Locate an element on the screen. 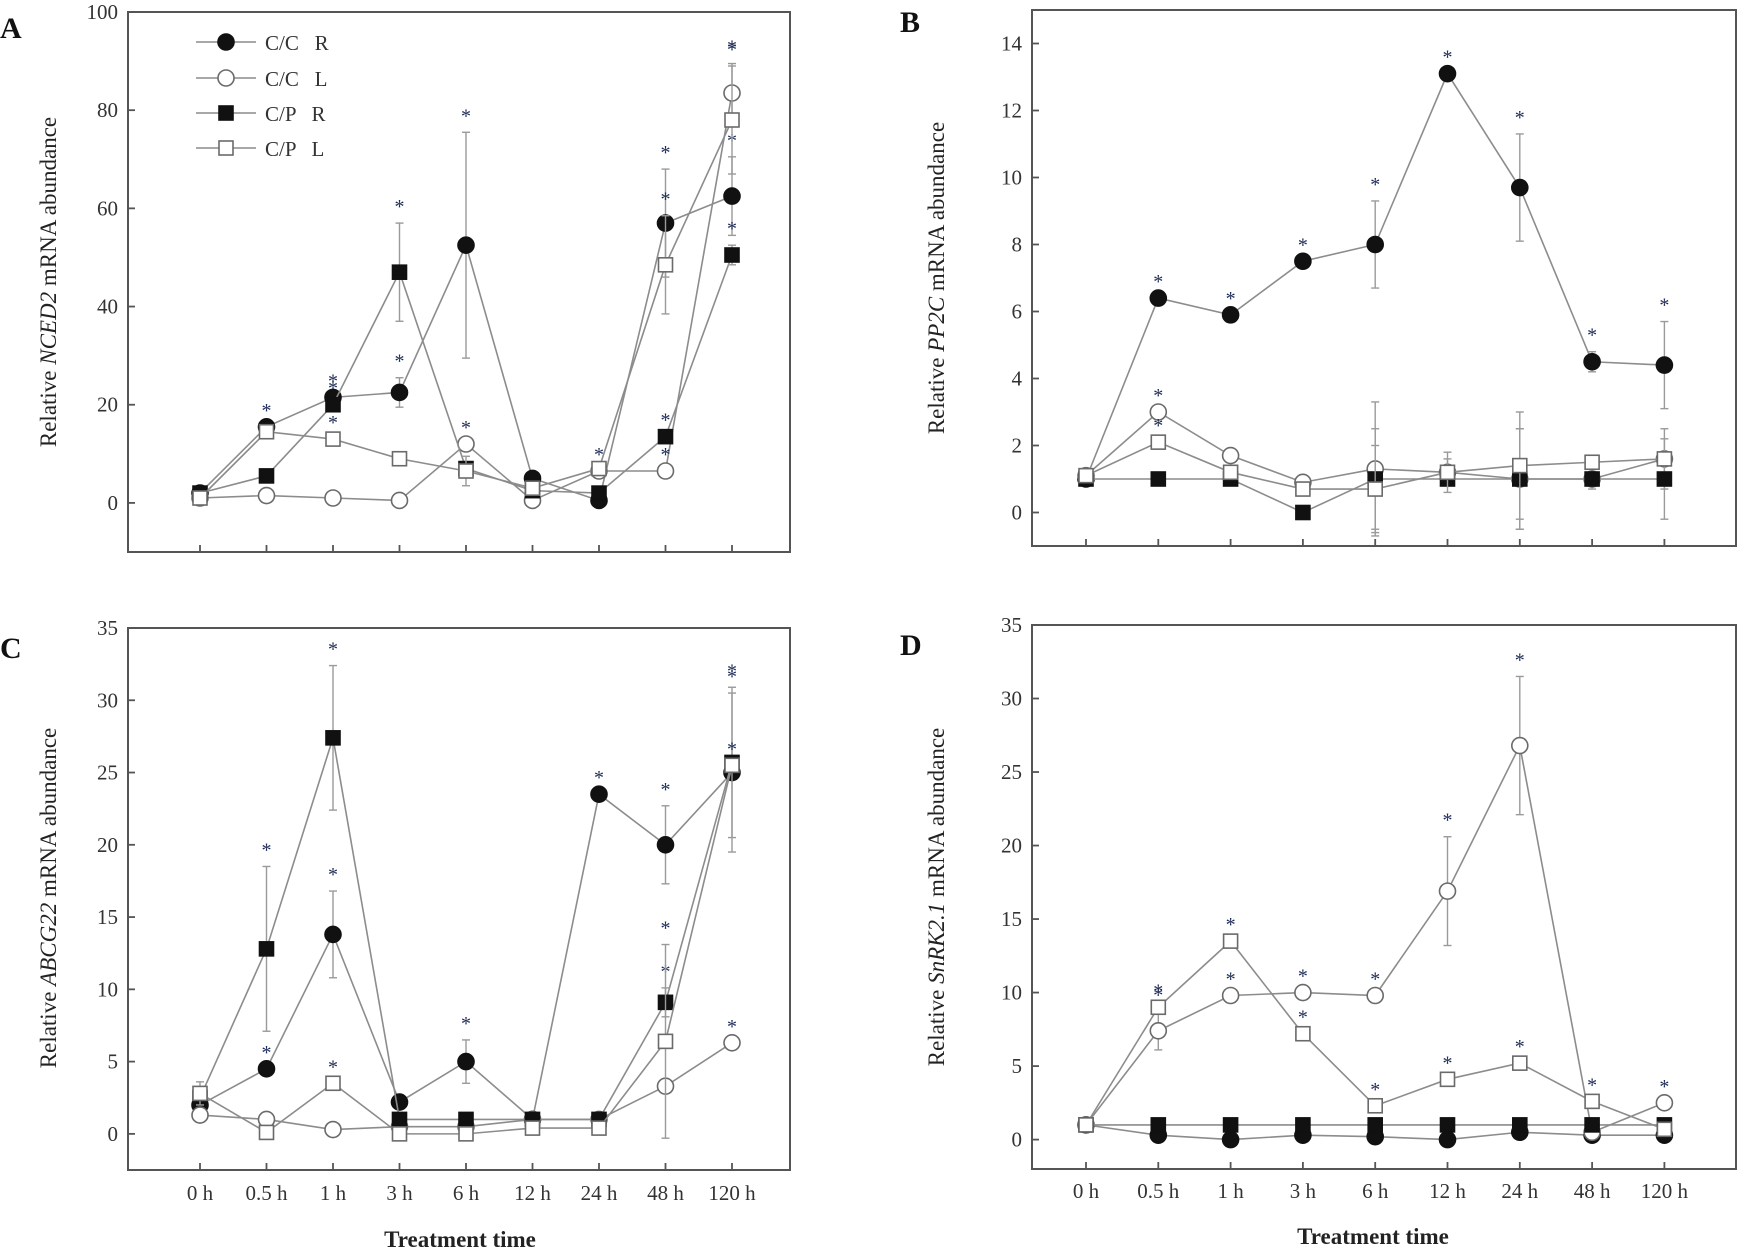 Image resolution: width=1737 pixels, height=1251 pixels. y-tick-label-d-0: 0 is located at coordinates (1017, 1140).